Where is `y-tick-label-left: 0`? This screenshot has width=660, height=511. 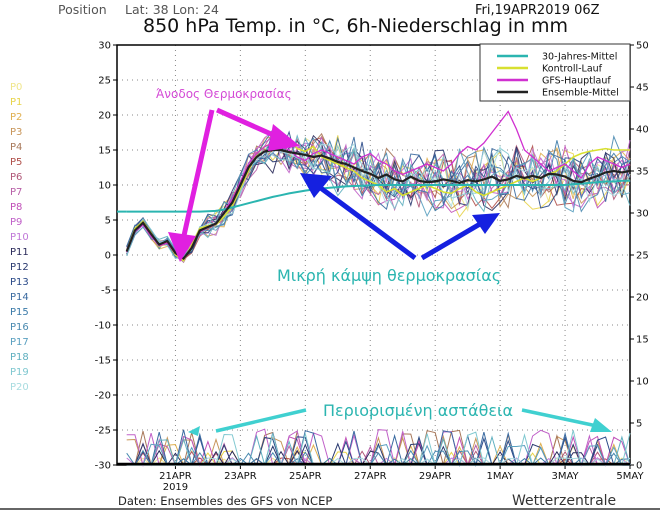 y-tick-label-left: 0 is located at coordinates (108, 256).